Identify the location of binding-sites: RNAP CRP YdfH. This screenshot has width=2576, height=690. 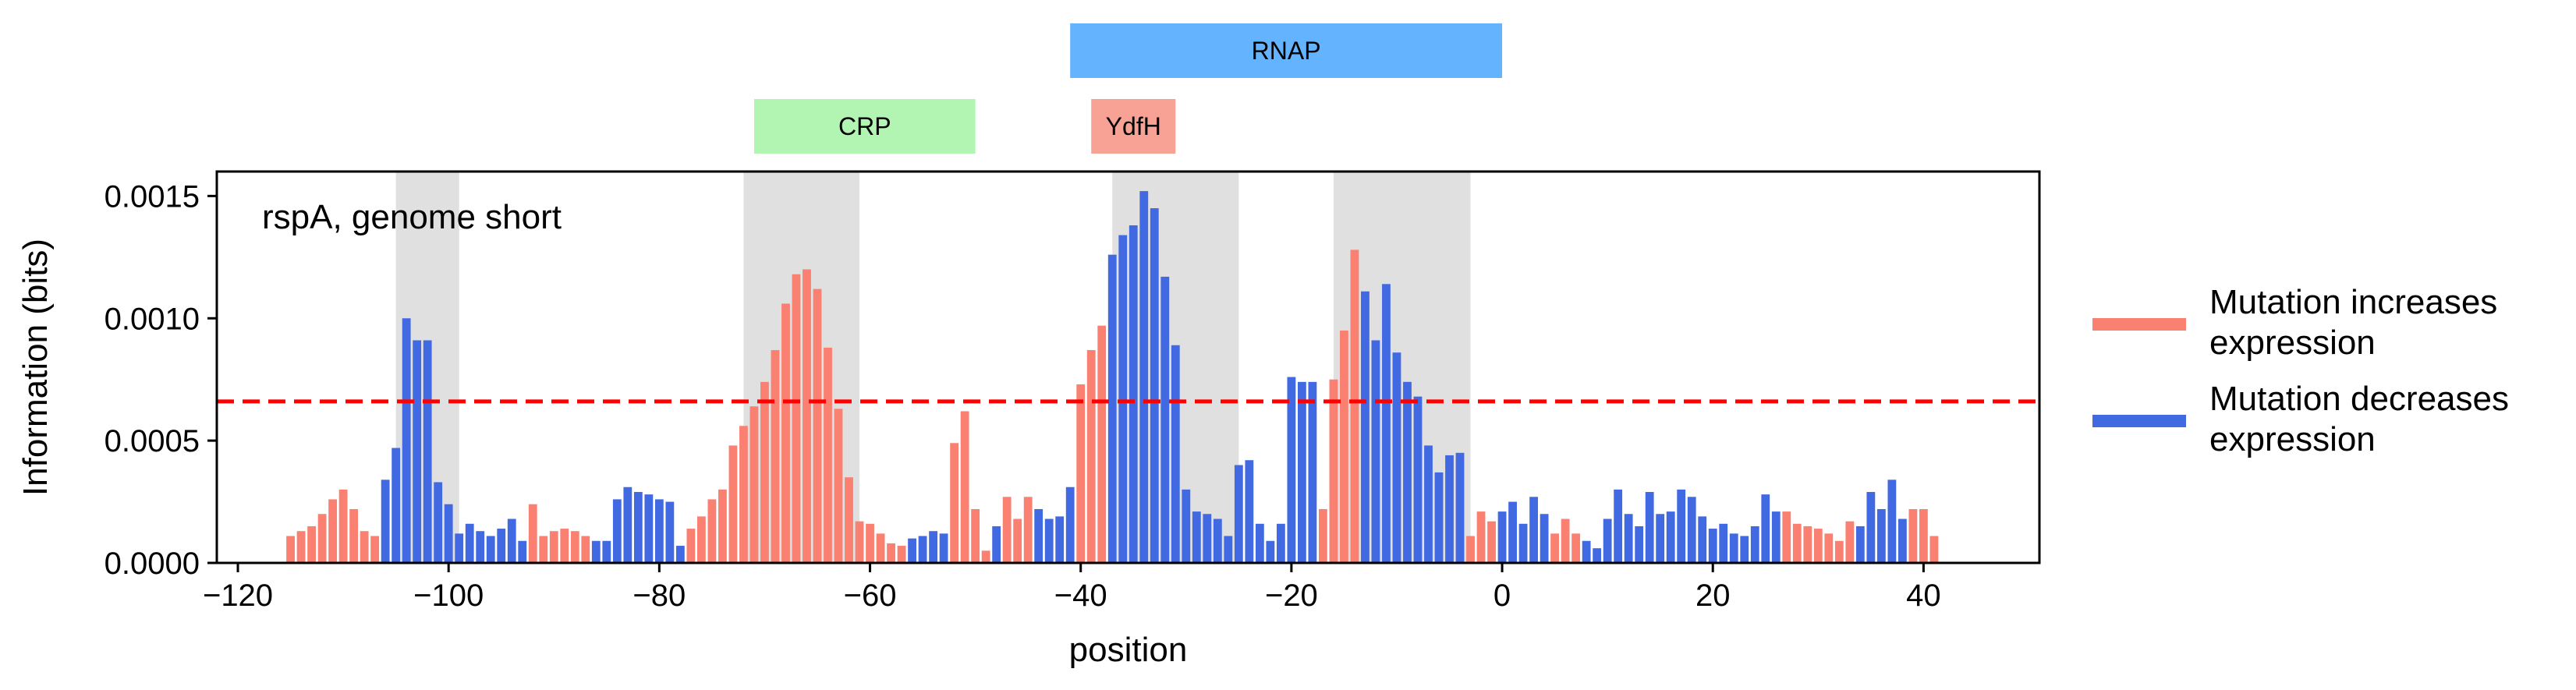
(1128, 88).